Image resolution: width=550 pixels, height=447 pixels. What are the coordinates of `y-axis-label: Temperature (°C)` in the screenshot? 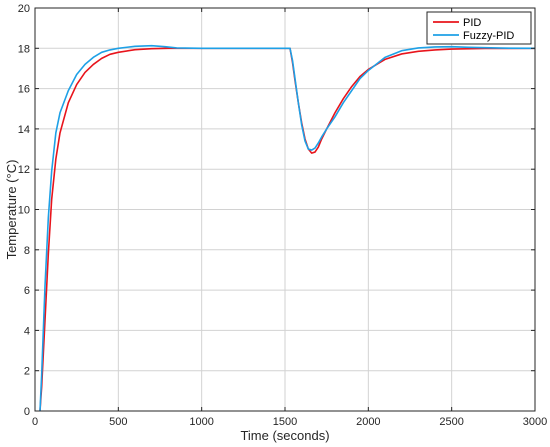 It's located at (11, 210).